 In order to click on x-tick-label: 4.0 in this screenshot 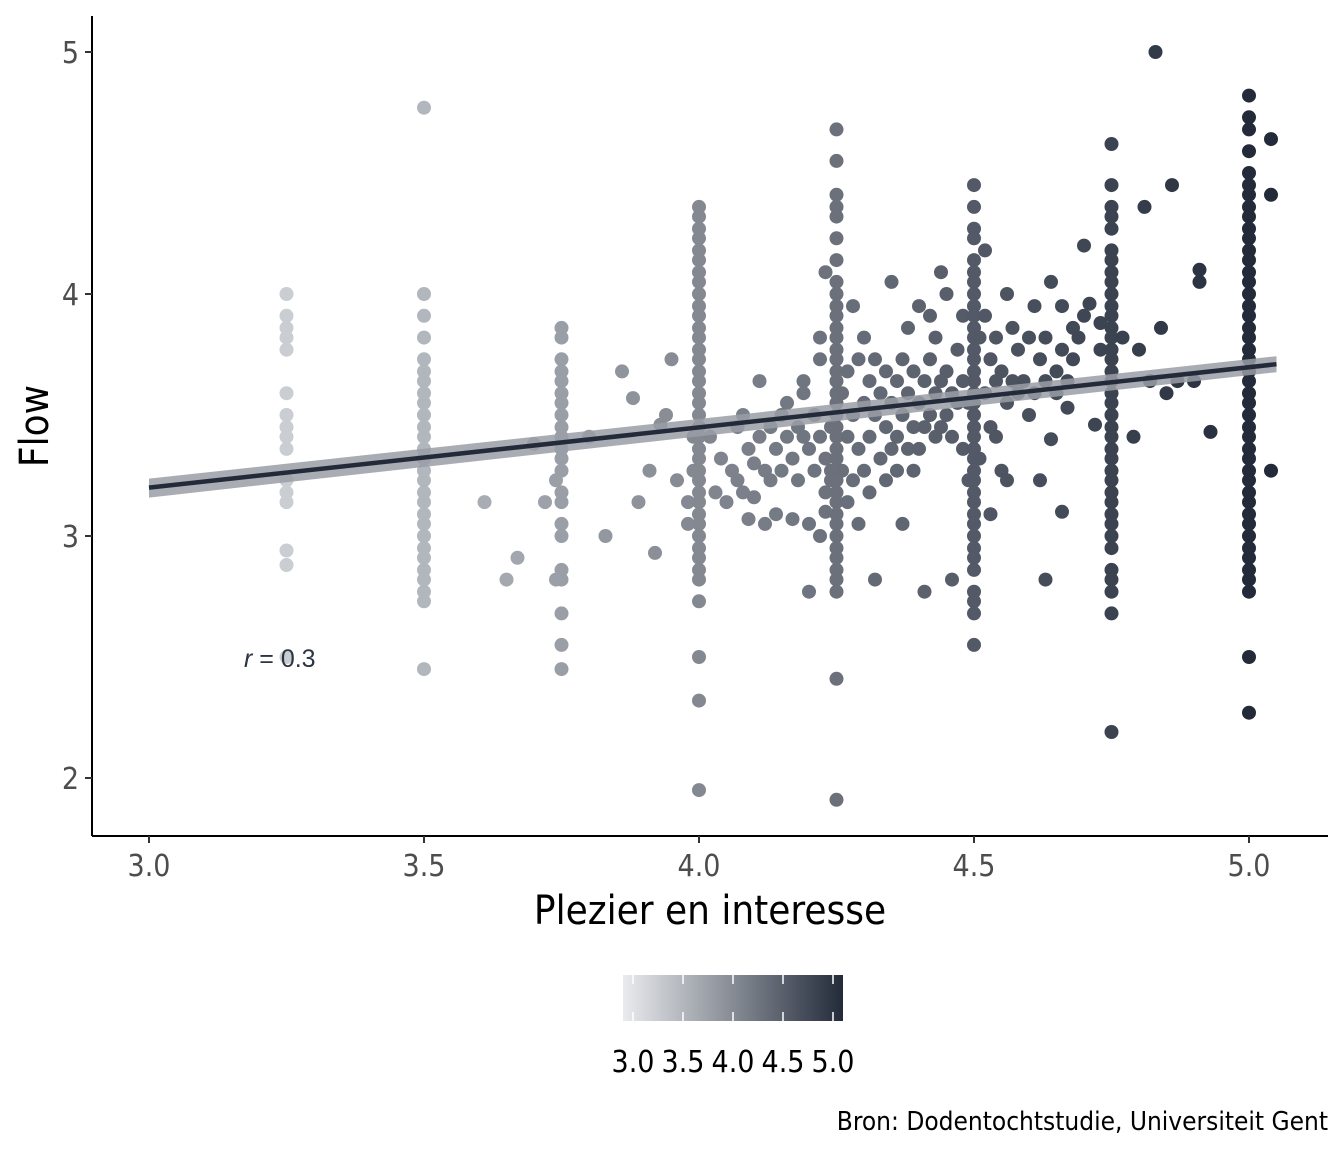, I will do `click(699, 866)`.